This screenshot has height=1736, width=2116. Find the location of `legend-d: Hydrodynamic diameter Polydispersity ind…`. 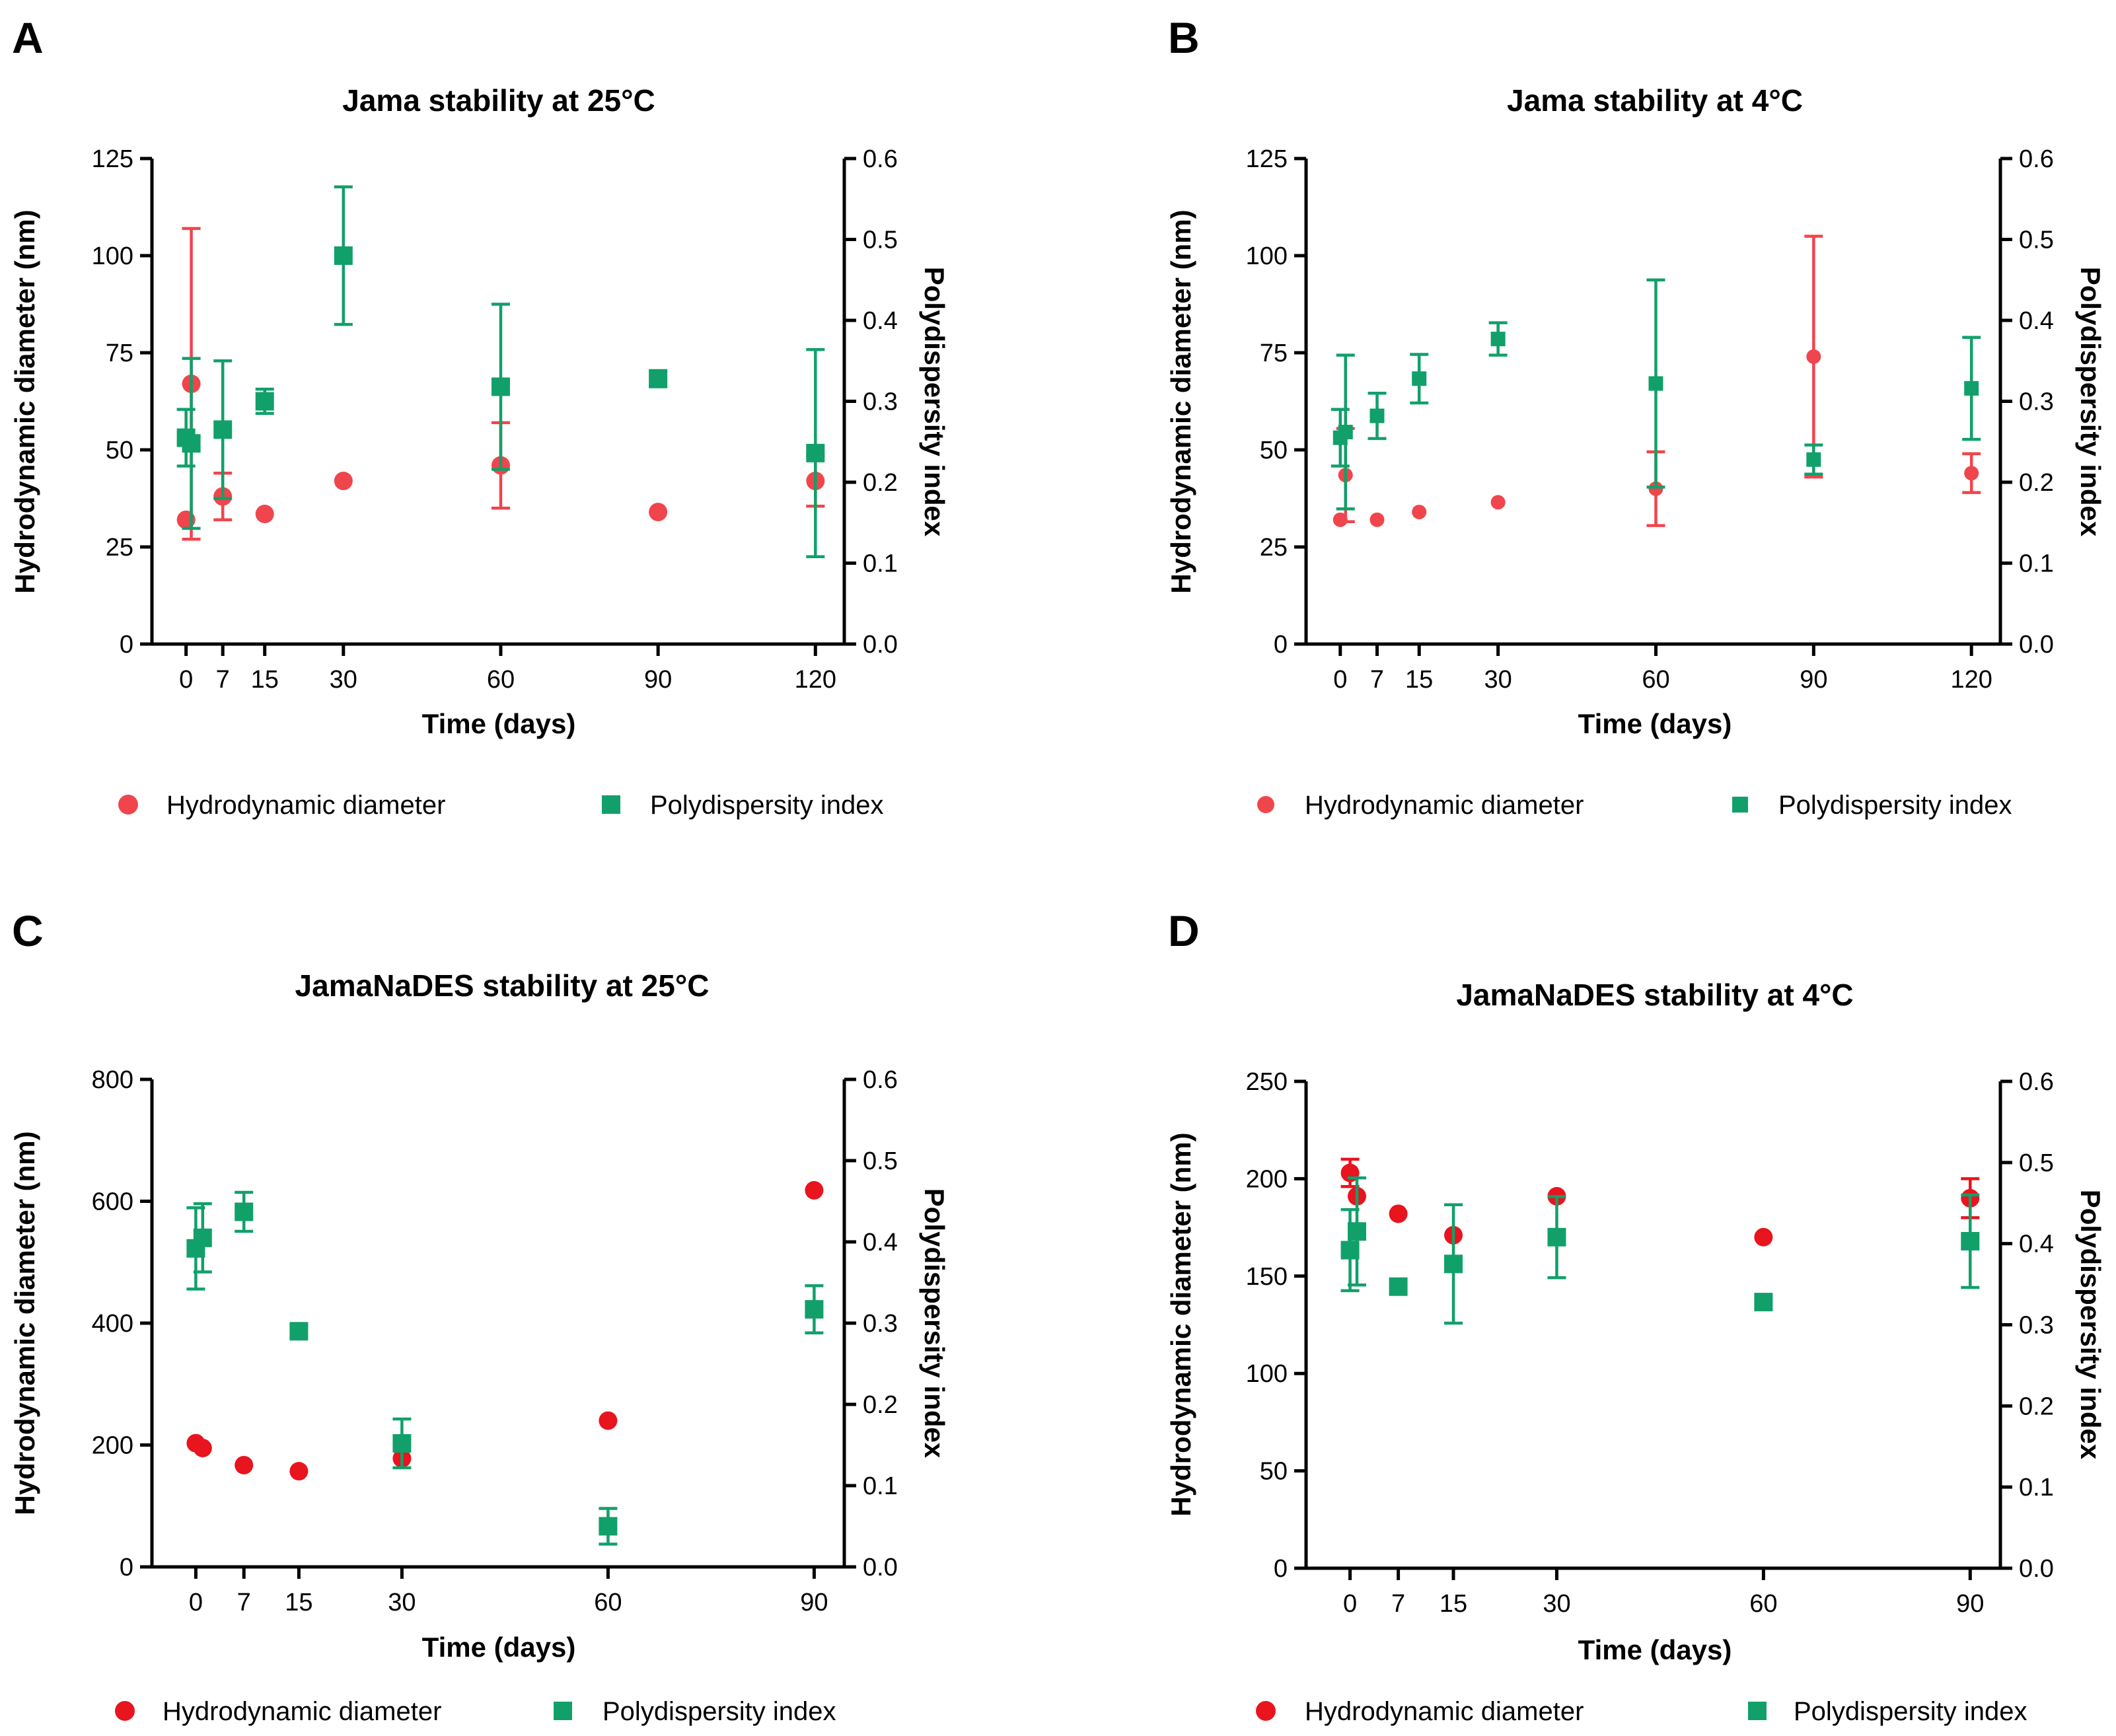

legend-d: Hydrodynamic diameter Polydispersity ind… is located at coordinates (1641, 1711).